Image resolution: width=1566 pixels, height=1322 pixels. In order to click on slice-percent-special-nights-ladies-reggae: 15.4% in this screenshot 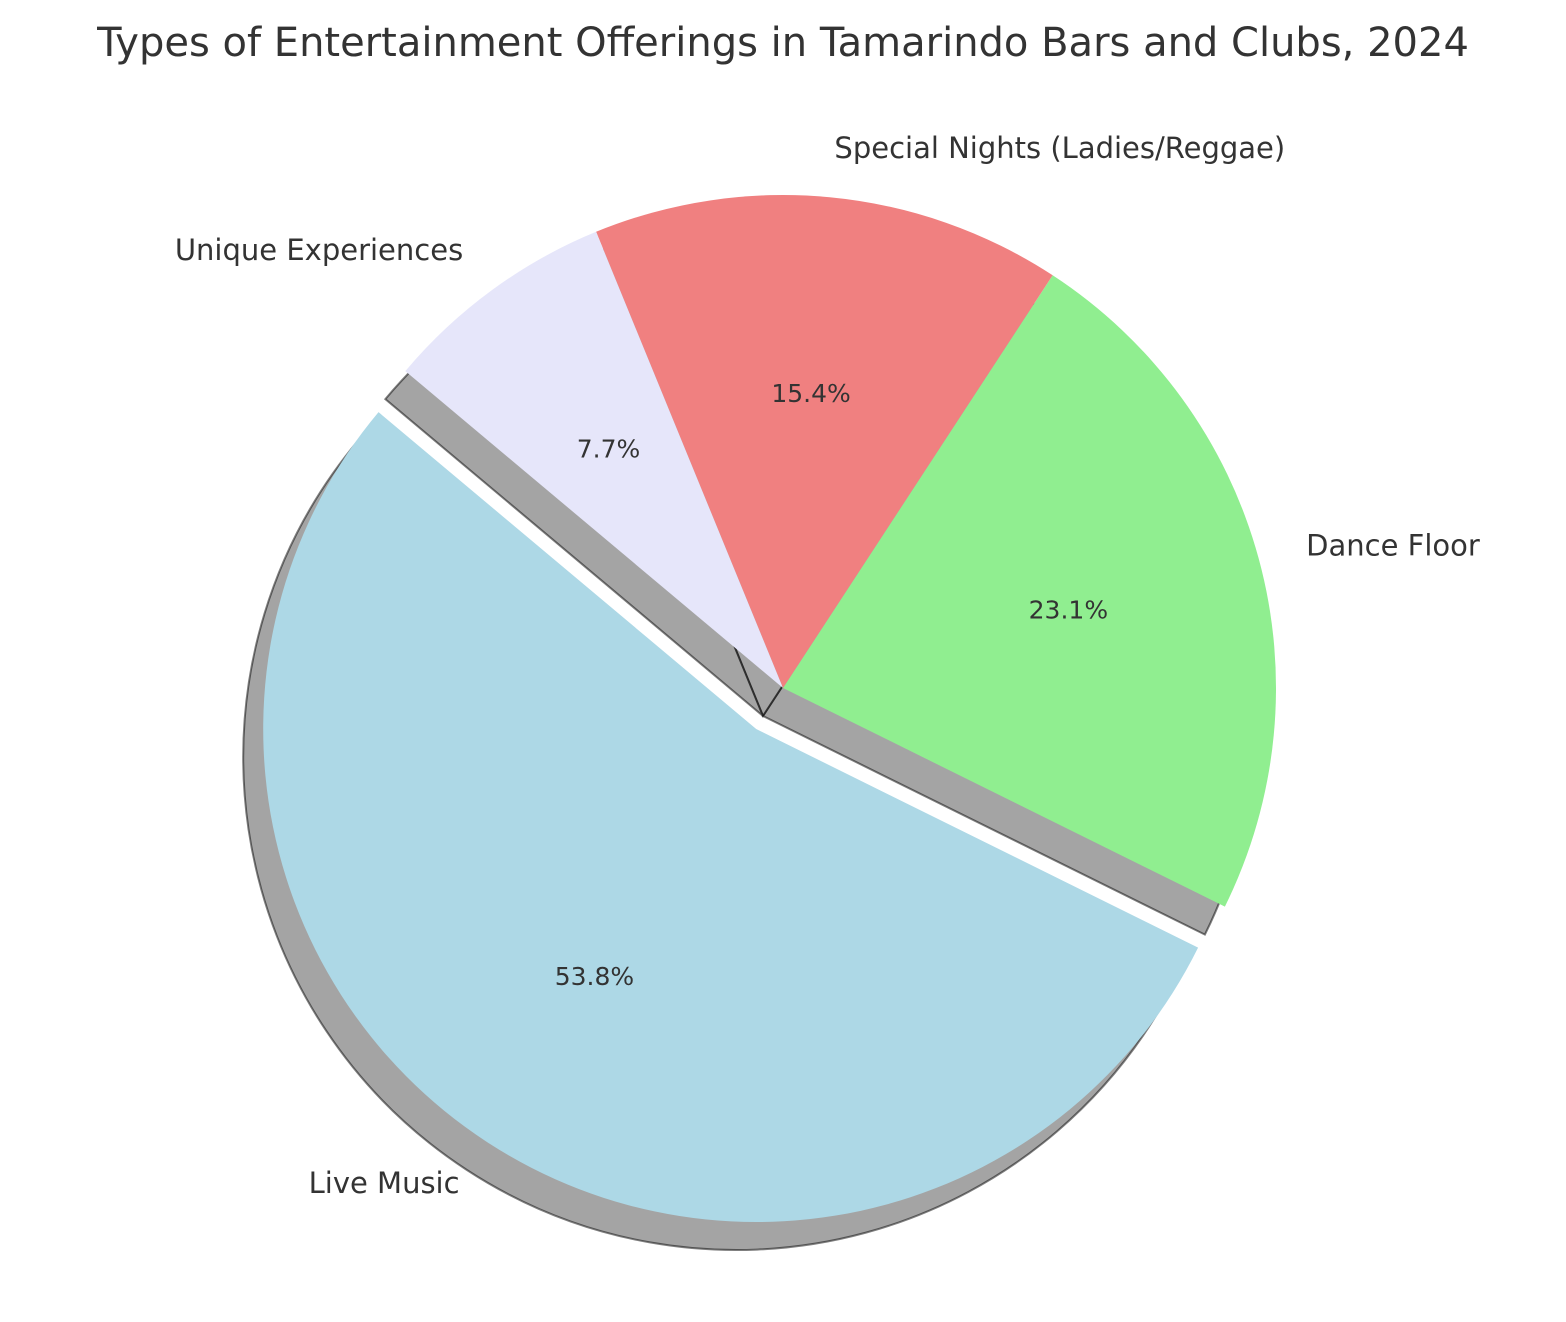, I will do `click(810, 393)`.